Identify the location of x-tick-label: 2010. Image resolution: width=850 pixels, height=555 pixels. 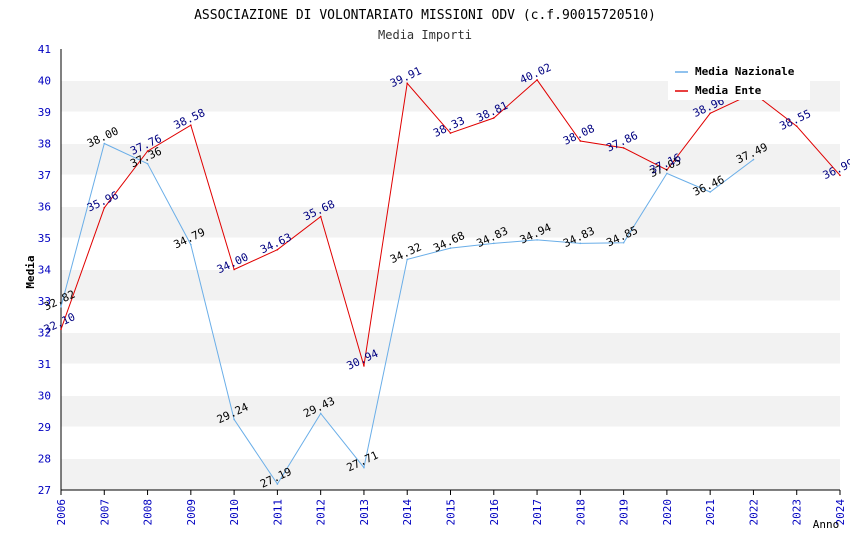
(234, 512).